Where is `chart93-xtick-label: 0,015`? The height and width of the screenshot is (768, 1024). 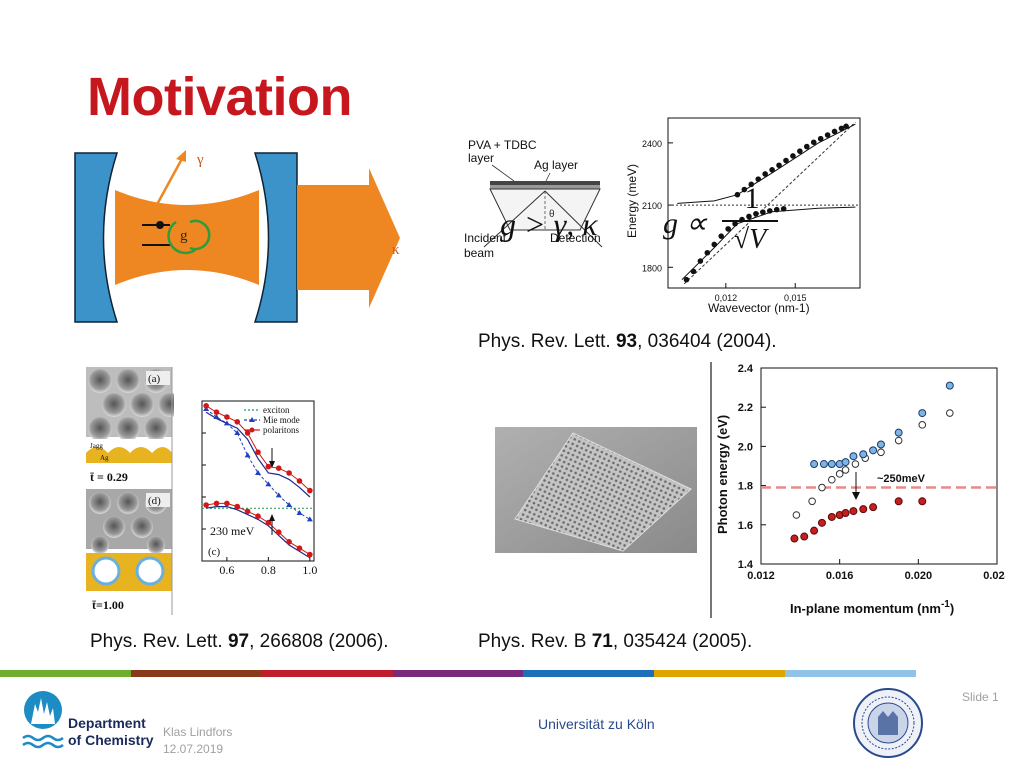 chart93-xtick-label: 0,015 is located at coordinates (795, 298).